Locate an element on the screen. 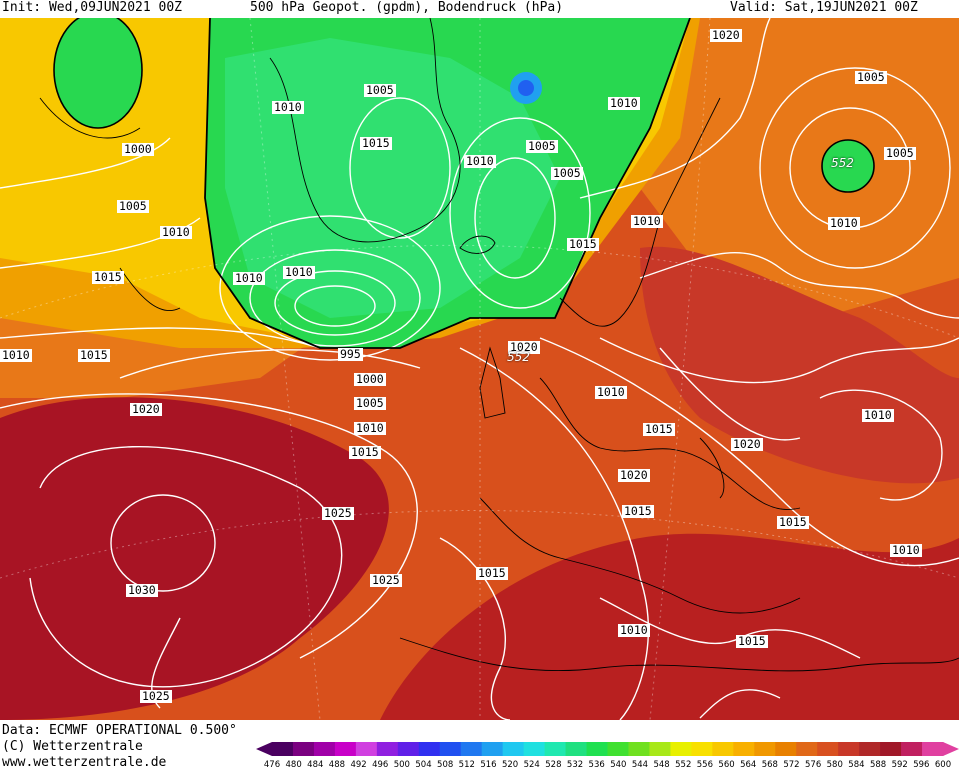  valid-time: Valid: Sat,19JUN2021 00Z is located at coordinates (824, 7).